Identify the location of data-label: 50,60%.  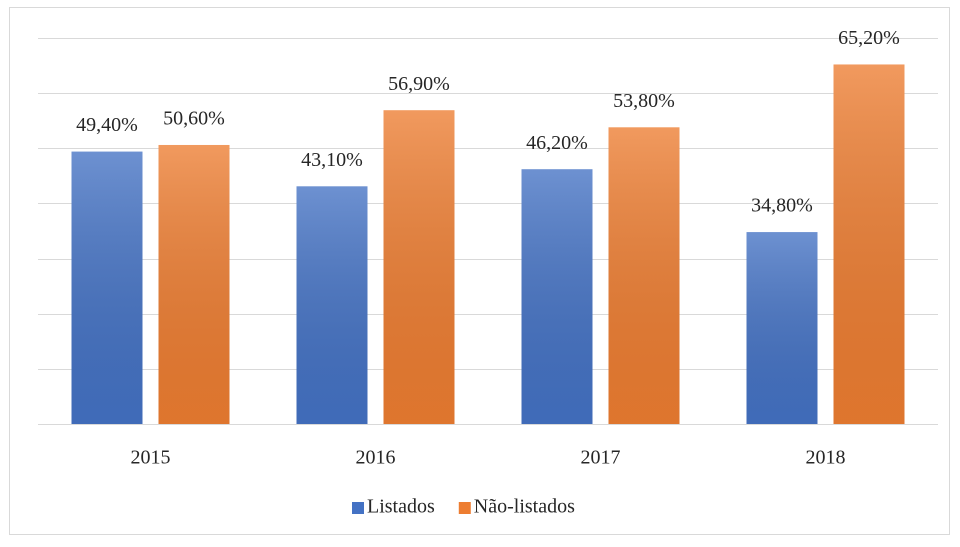
(194, 119).